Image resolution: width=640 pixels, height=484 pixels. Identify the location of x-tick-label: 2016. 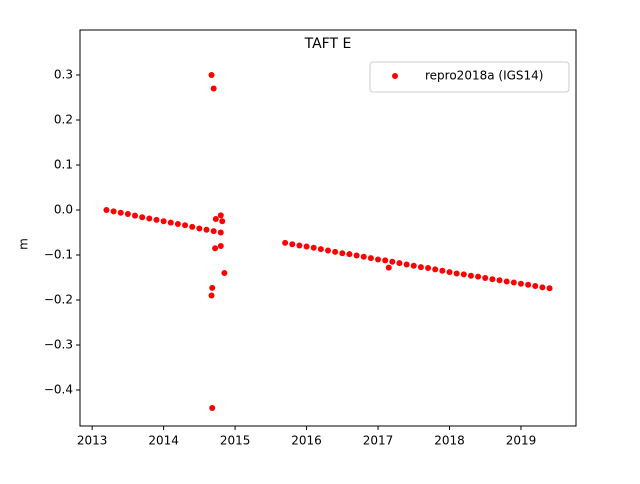
(306, 441).